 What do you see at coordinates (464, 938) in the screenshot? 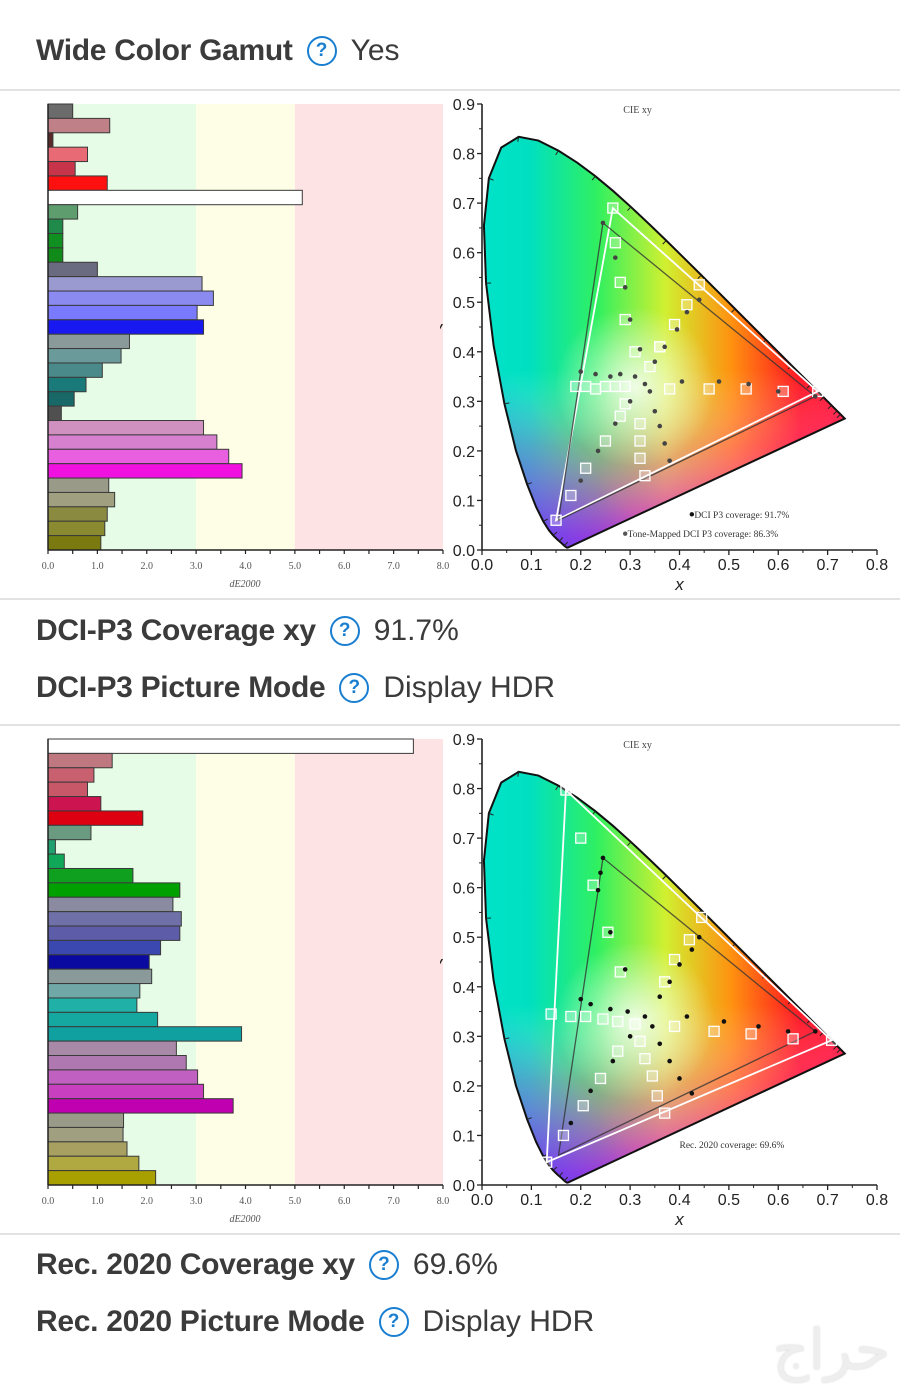
I see `svg-text: 0.5` at bounding box center [464, 938].